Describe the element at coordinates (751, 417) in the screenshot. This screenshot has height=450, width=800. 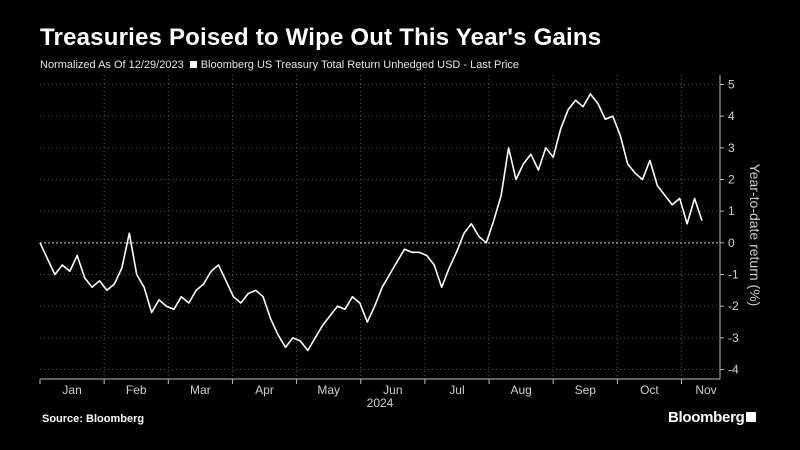
I see `bloomberg-icon` at that location.